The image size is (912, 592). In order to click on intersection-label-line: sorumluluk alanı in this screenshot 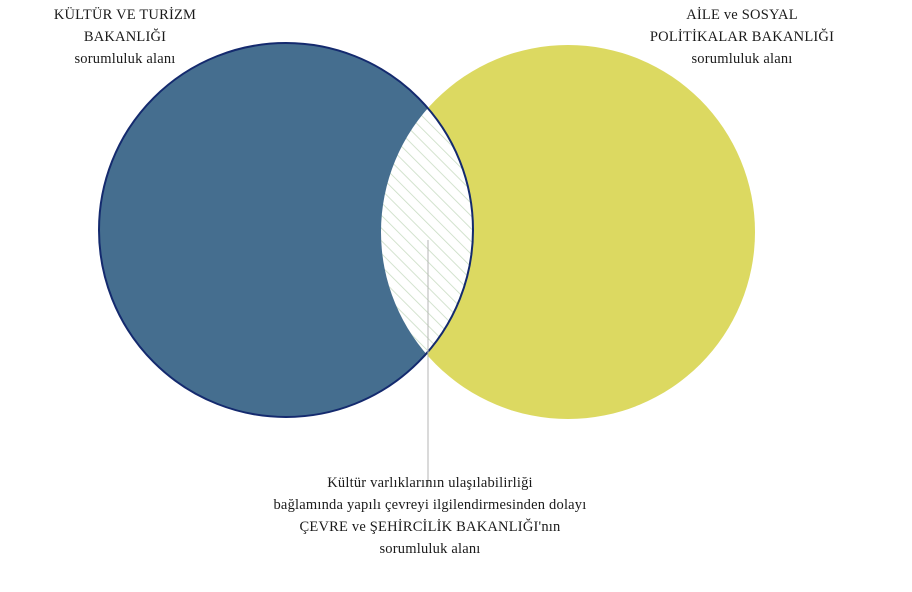, I will do `click(430, 549)`.